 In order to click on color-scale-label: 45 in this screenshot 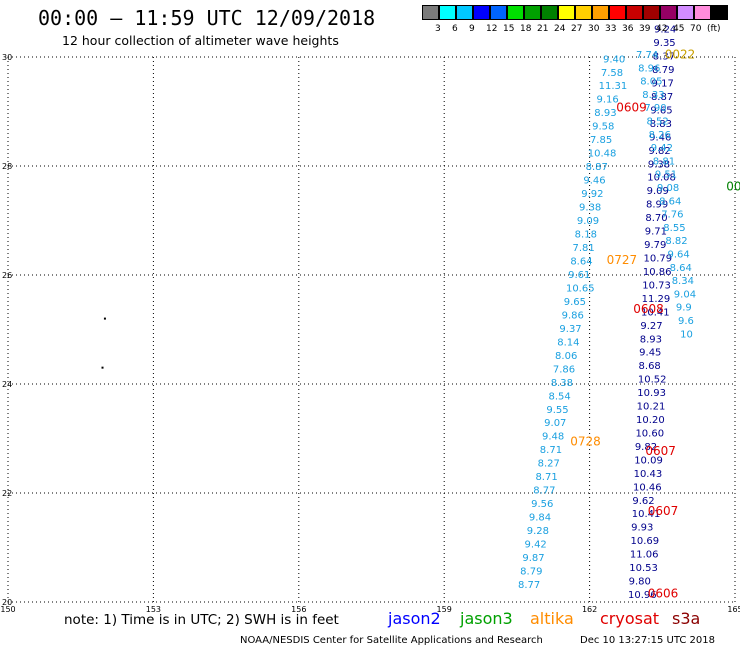, I will do `click(679, 29)`.